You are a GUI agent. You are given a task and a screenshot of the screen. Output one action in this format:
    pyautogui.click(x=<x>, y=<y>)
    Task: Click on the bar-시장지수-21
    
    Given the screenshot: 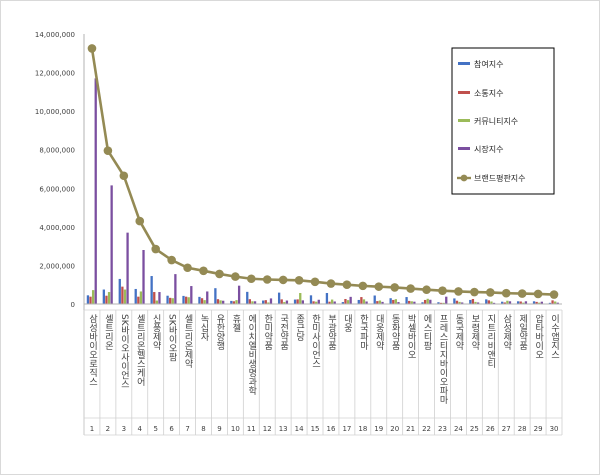 What is the action you would take?
    pyautogui.click(x=414, y=302)
    